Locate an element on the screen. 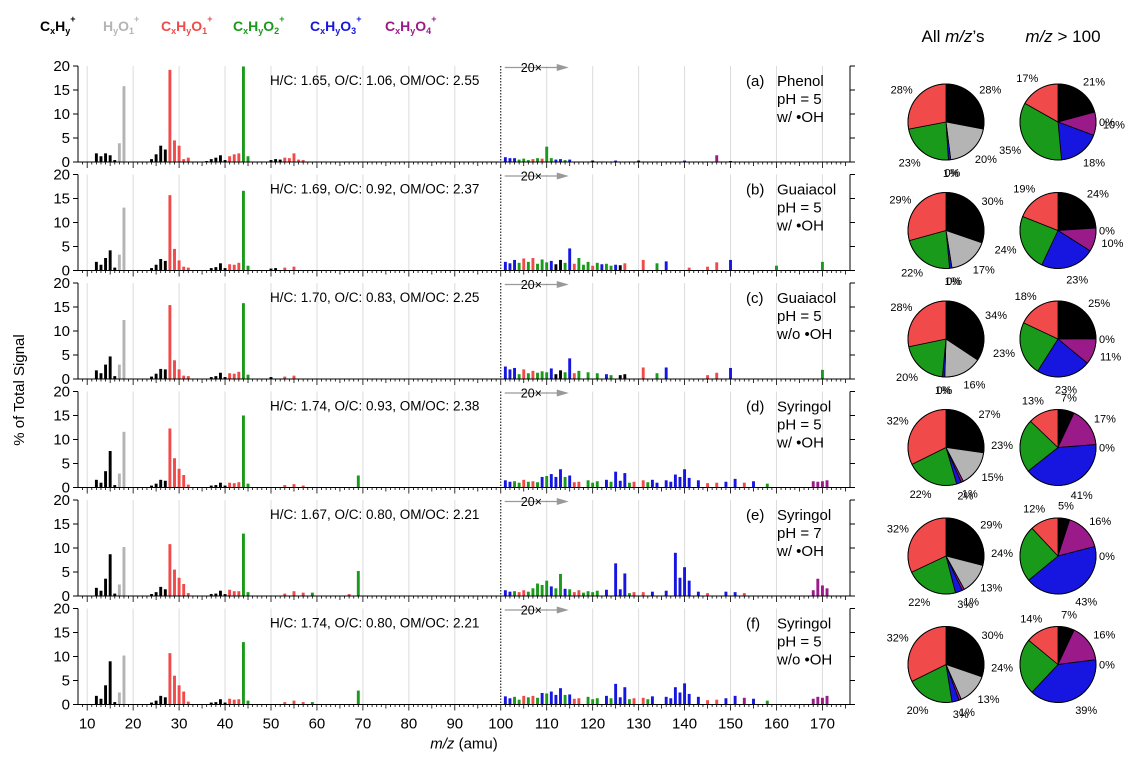  oh-label: w/ •OH is located at coordinates (800, 117).